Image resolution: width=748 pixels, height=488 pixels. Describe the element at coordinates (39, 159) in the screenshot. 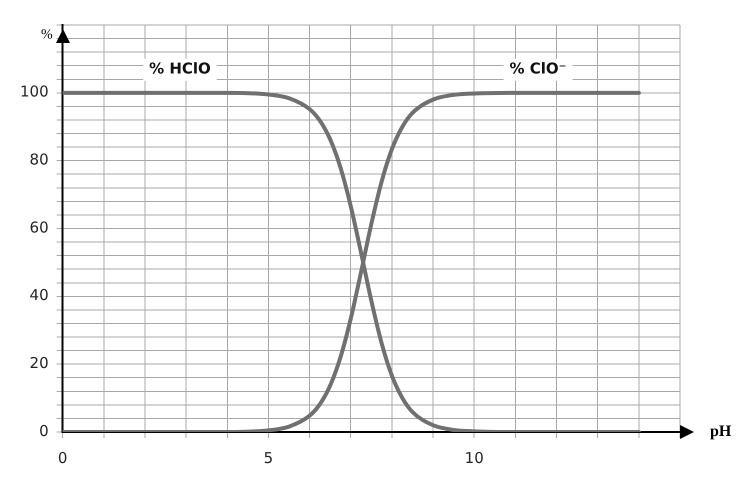

I see `y-tick-label: 80` at that location.